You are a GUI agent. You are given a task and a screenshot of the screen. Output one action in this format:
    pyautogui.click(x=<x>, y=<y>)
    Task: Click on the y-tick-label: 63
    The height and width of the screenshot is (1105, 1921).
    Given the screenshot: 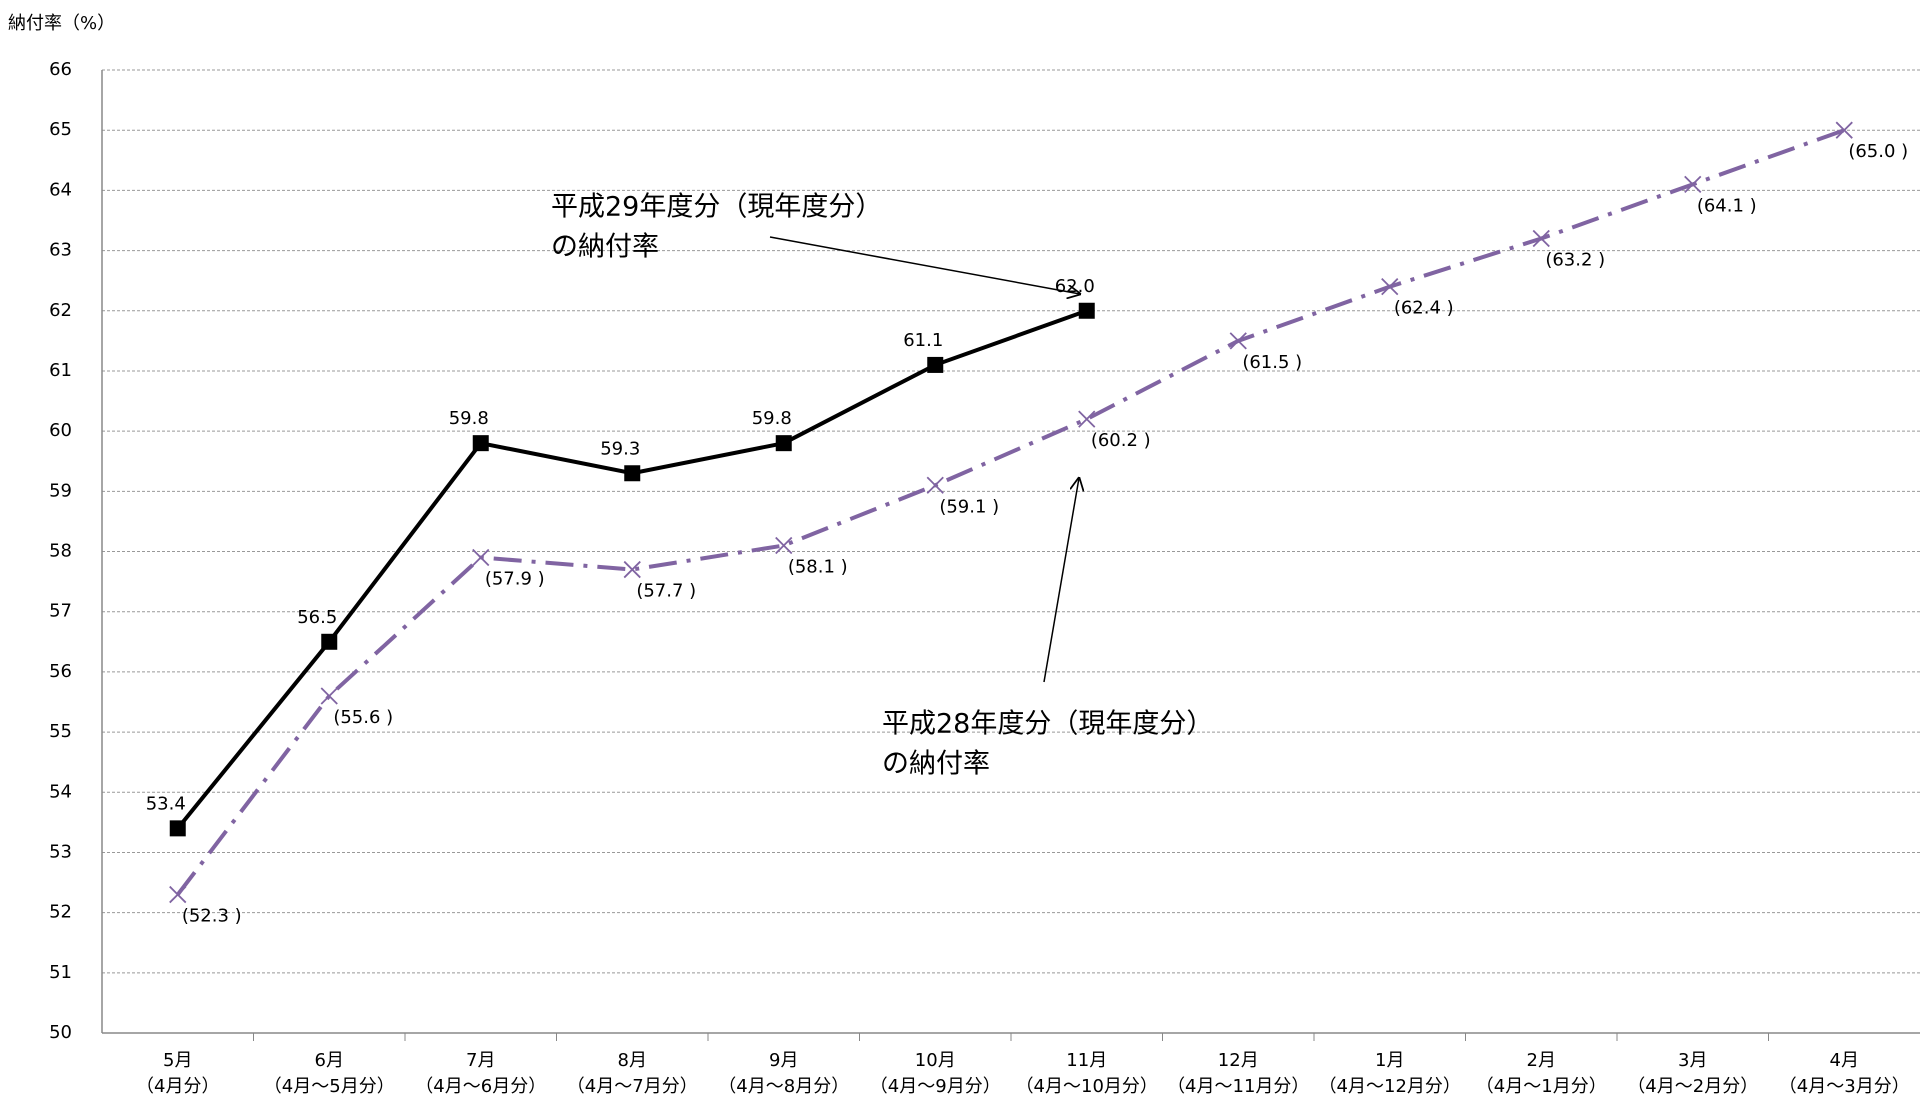 What is the action you would take?
    pyautogui.click(x=60, y=250)
    